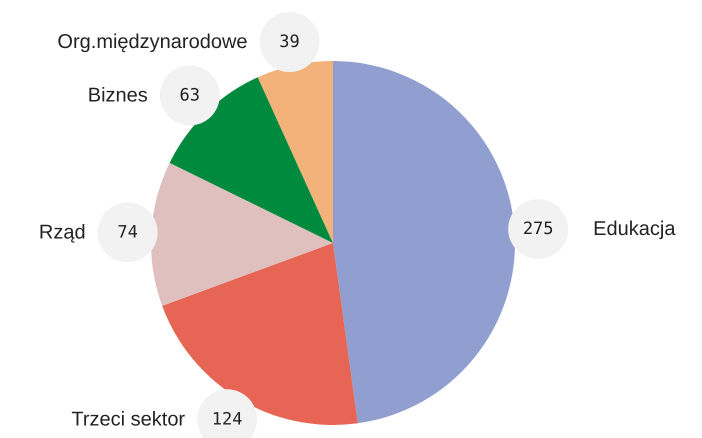  What do you see at coordinates (634, 229) in the screenshot?
I see `slice-label: Edukacja` at bounding box center [634, 229].